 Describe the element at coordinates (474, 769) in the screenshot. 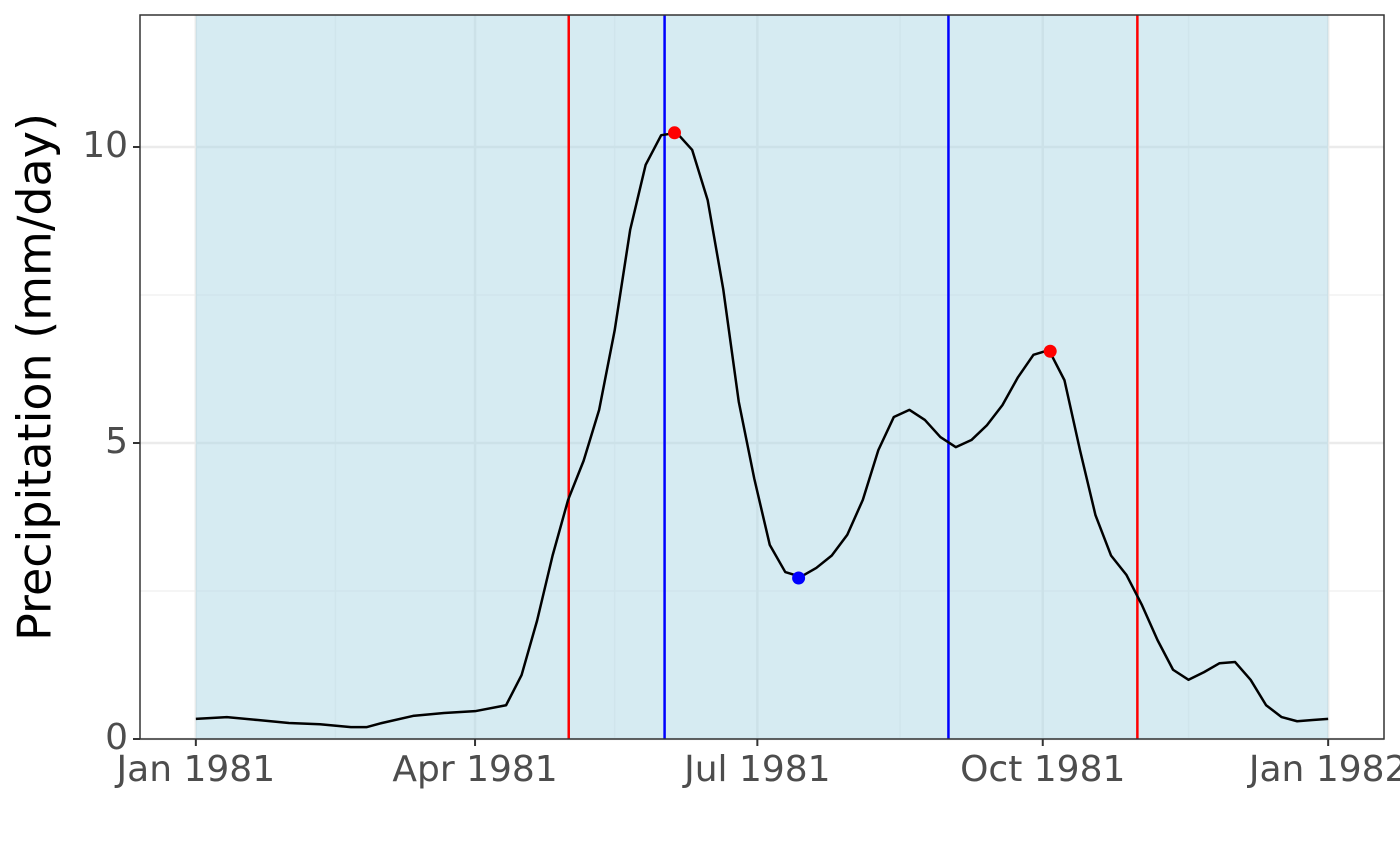

I see `x-tick-label: Apr 1981` at that location.